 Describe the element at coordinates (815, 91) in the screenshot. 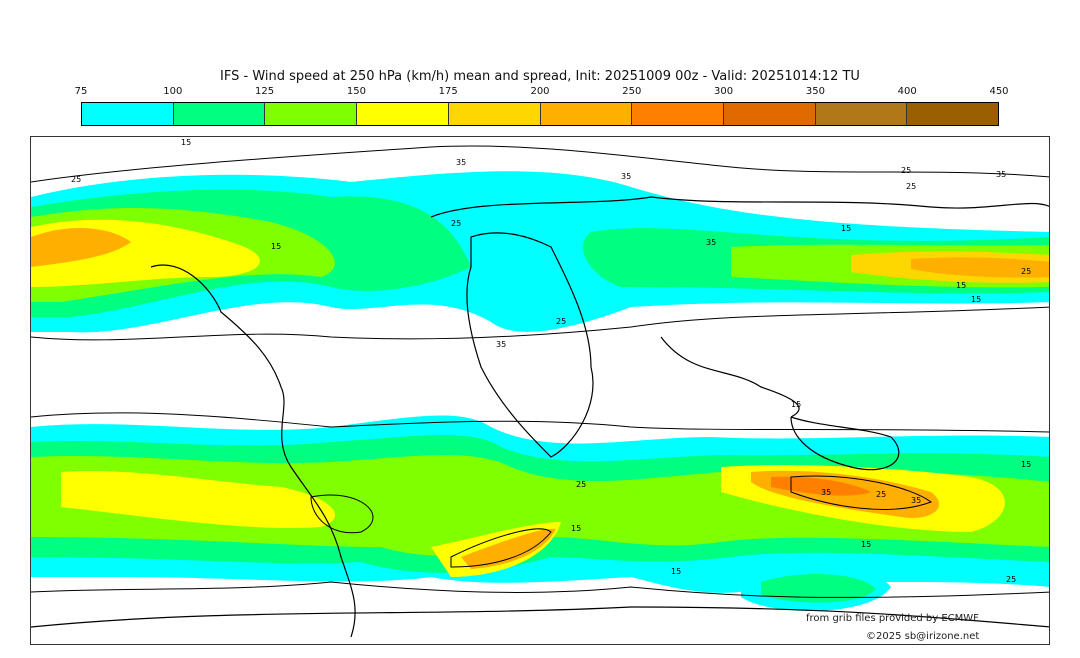

I see `colorbar-tick: 350` at that location.